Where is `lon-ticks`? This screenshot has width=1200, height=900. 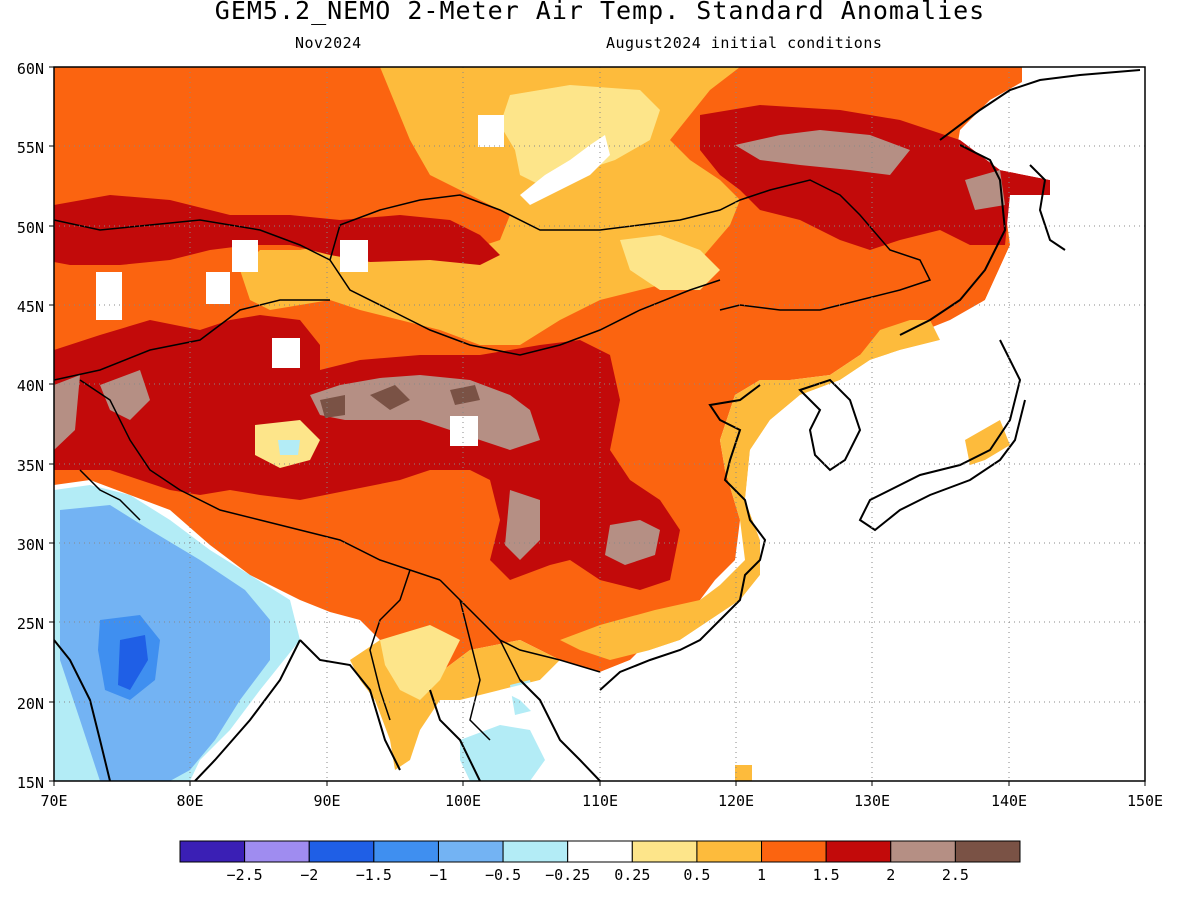
lon-ticks is located at coordinates (599, 783).